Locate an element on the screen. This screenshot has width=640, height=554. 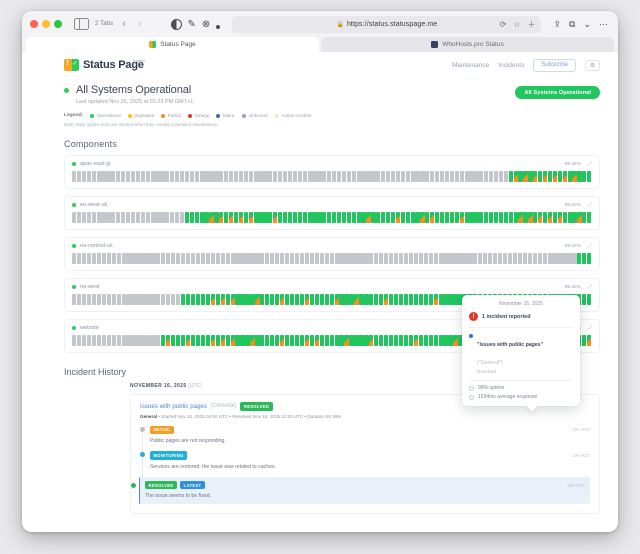
address-bar: 🔒 https://status.statuspage.me ⟳ ☆ ＋ is located at coordinates (387, 24).